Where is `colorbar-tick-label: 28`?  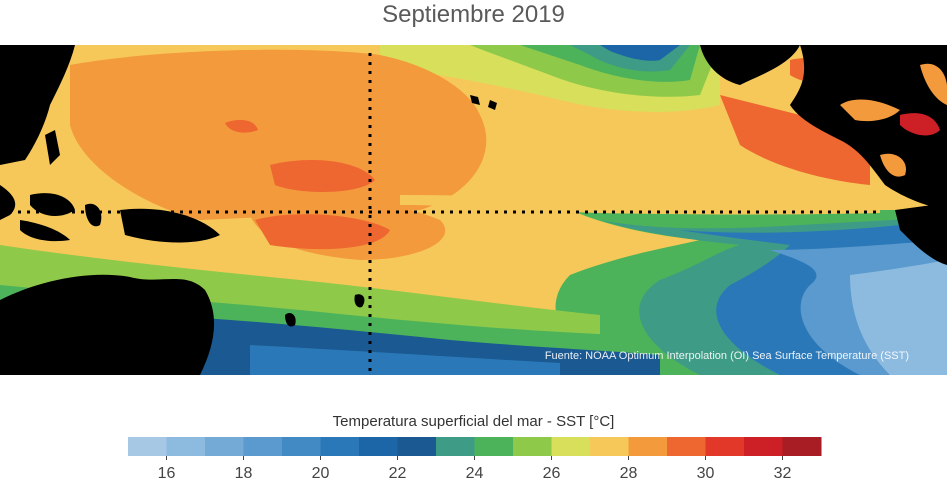
colorbar-tick-label: 28 is located at coordinates (629, 472).